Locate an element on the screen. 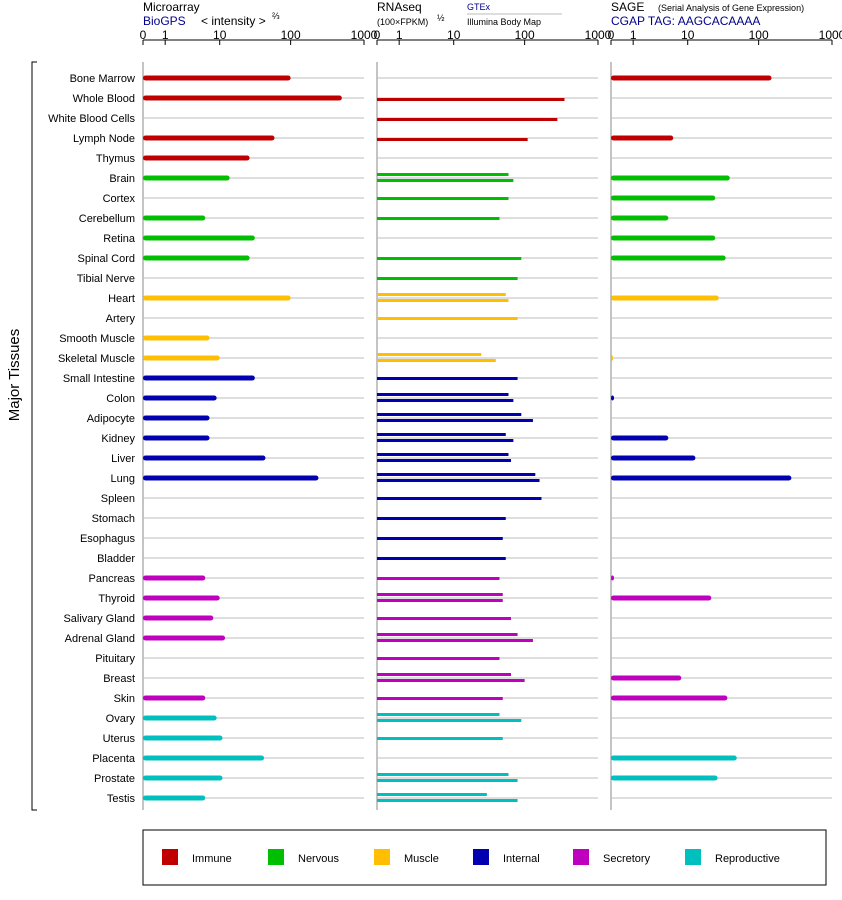 The width and height of the screenshot is (842, 900). rnaseq-gtex-label: GTEx is located at coordinates (479, 7).